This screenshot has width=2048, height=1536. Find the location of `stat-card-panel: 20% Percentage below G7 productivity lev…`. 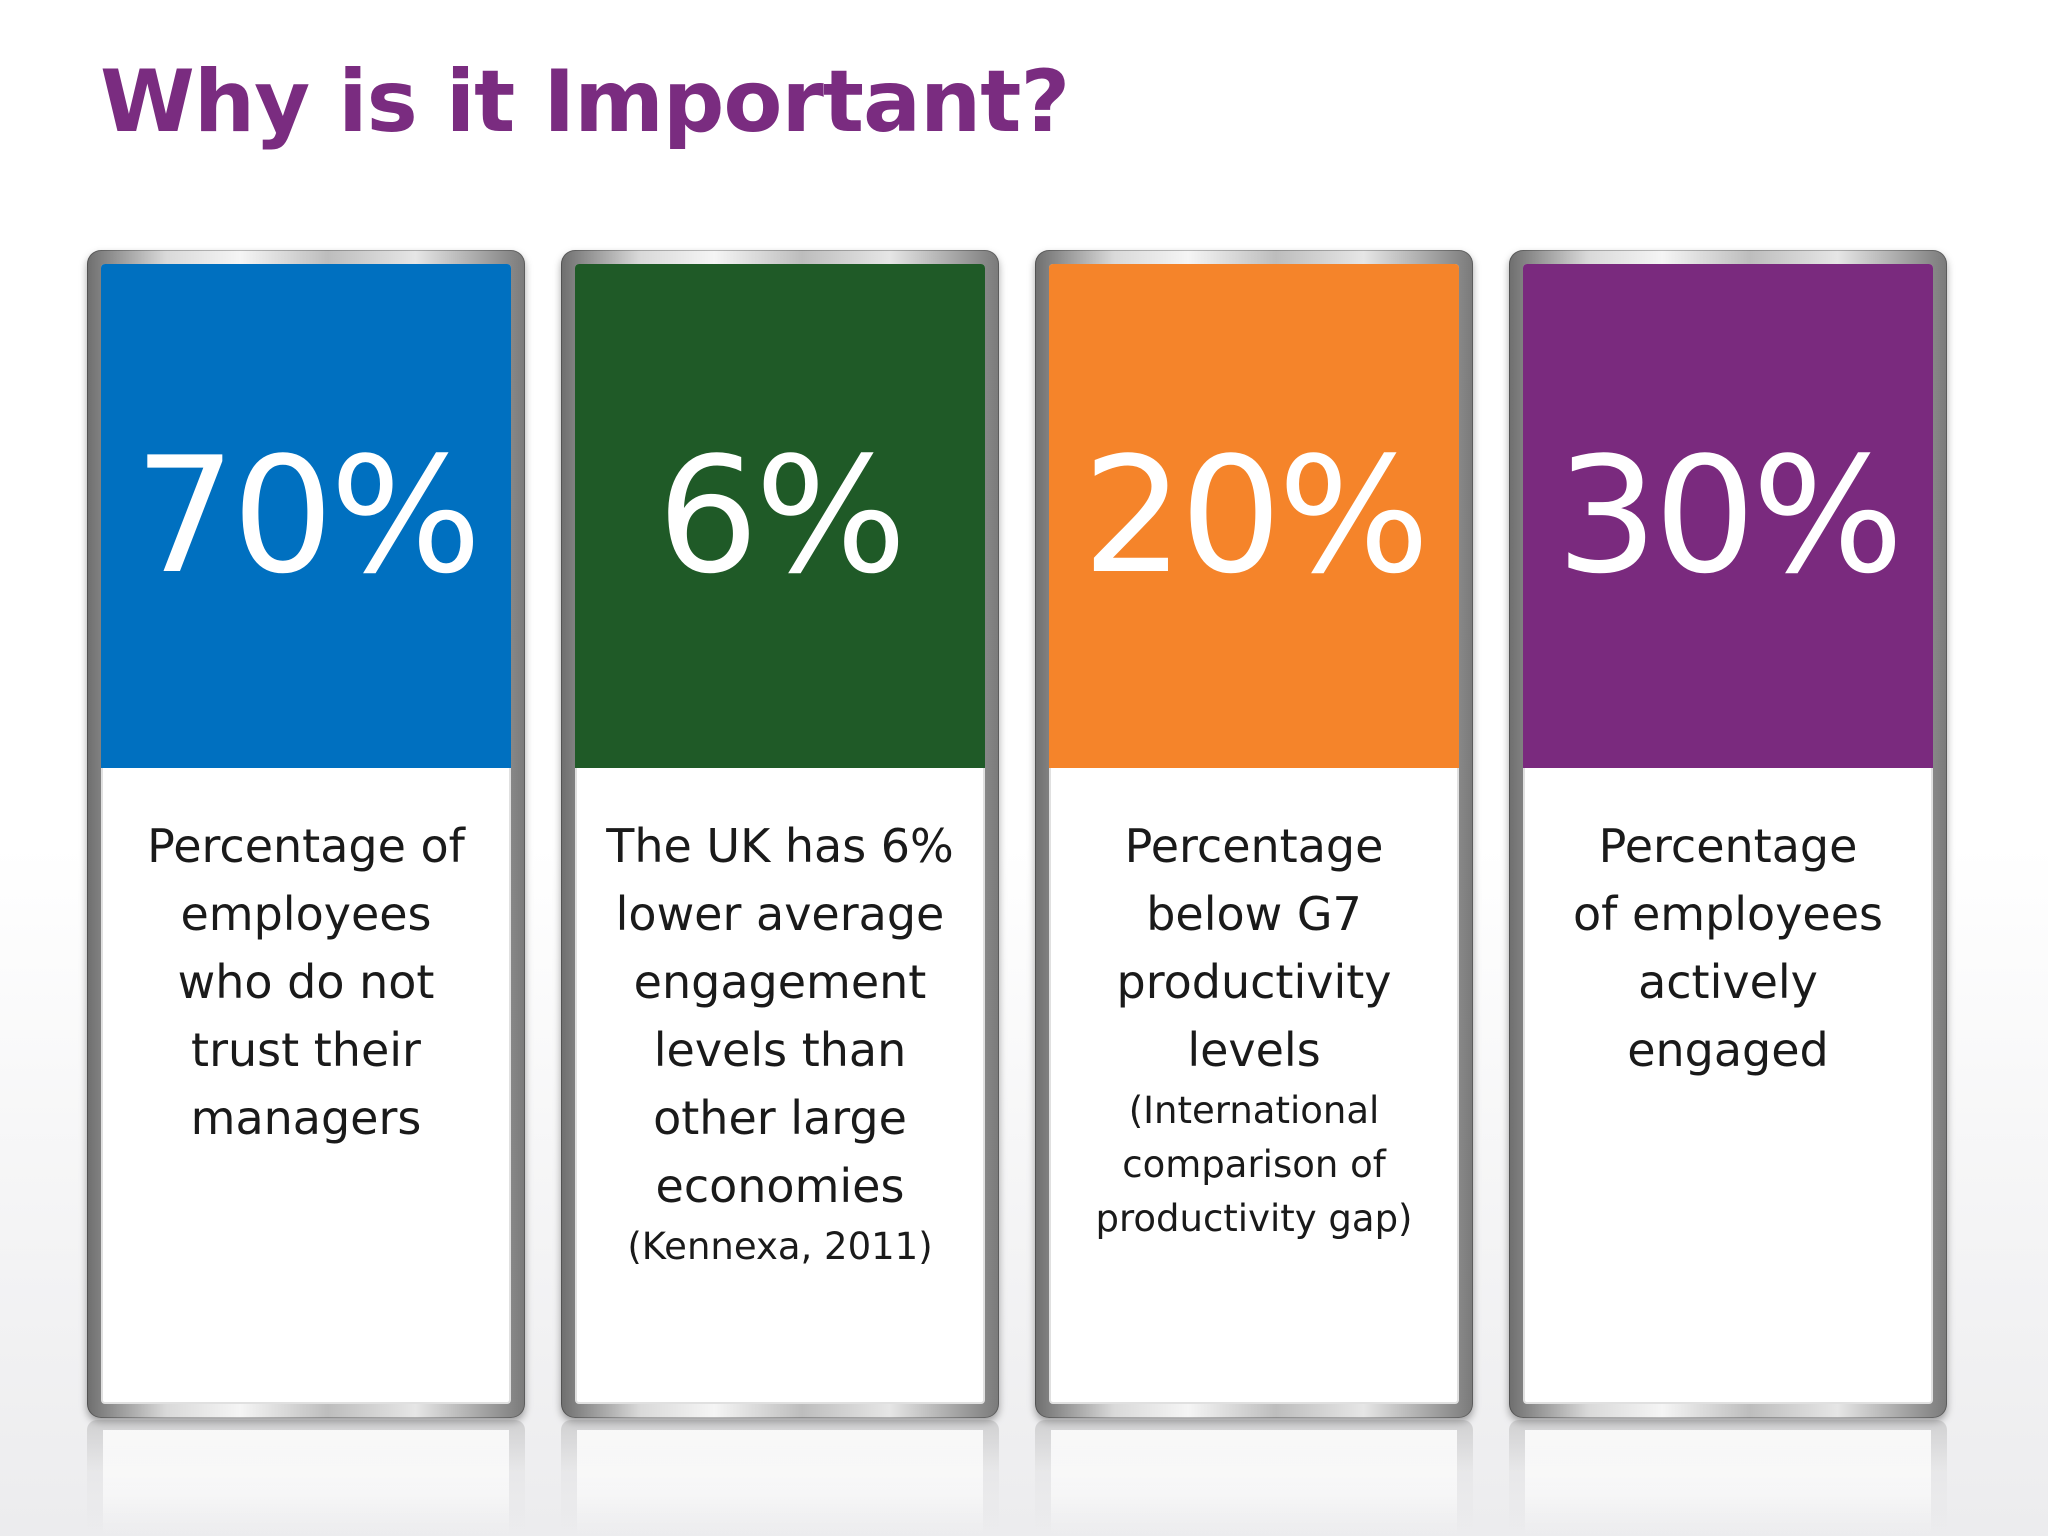

stat-card-panel: 20% Percentage below G7 productivity lev… is located at coordinates (1254, 834).